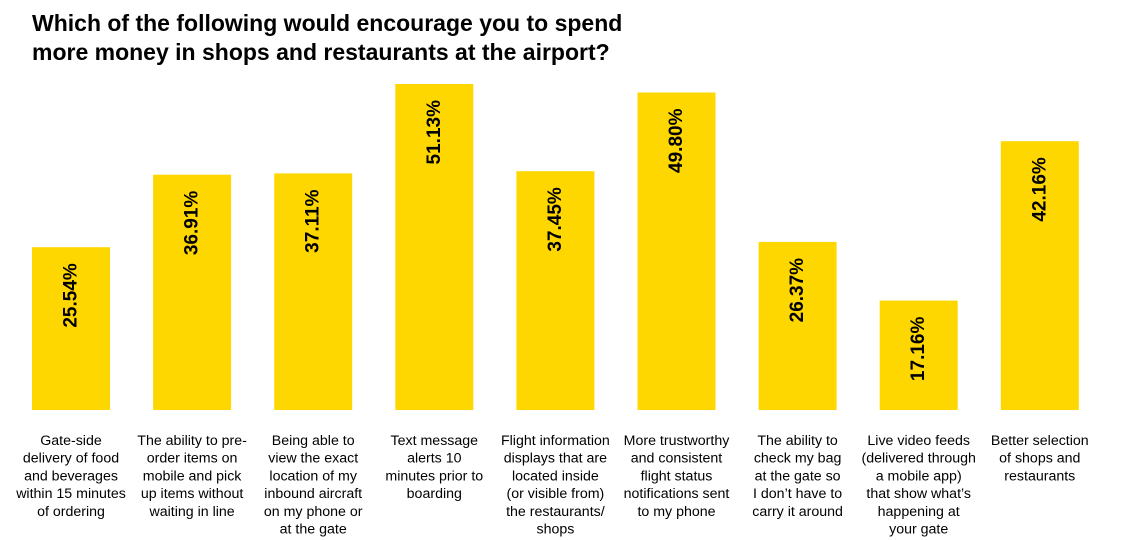 The width and height of the screenshot is (1130, 540). What do you see at coordinates (313, 220) in the screenshot?
I see `bar-value-label-3: 37.11%` at bounding box center [313, 220].